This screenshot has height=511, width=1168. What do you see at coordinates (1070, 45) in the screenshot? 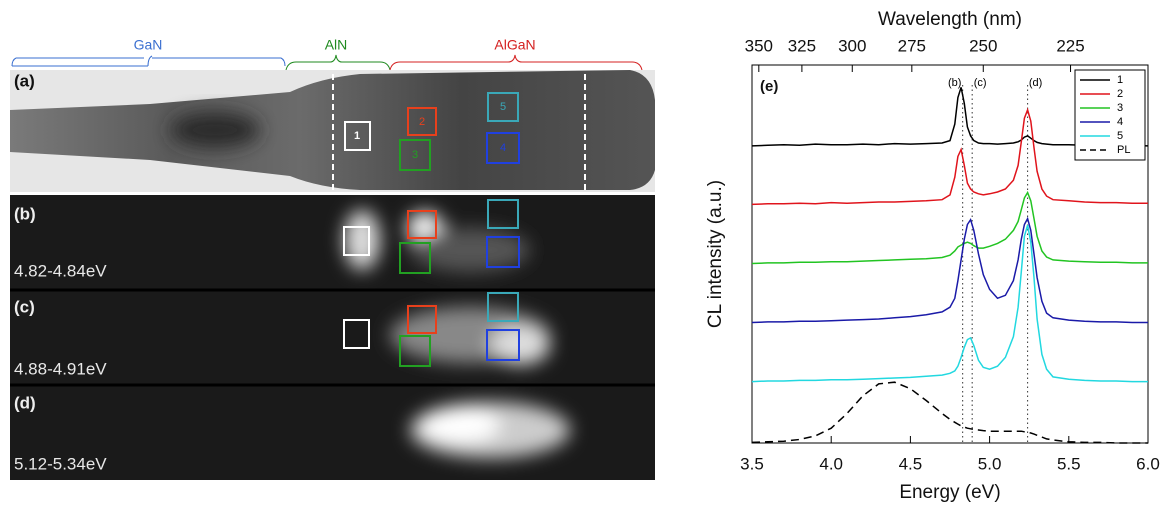
I see `x2-tick-label: 225` at bounding box center [1070, 45].